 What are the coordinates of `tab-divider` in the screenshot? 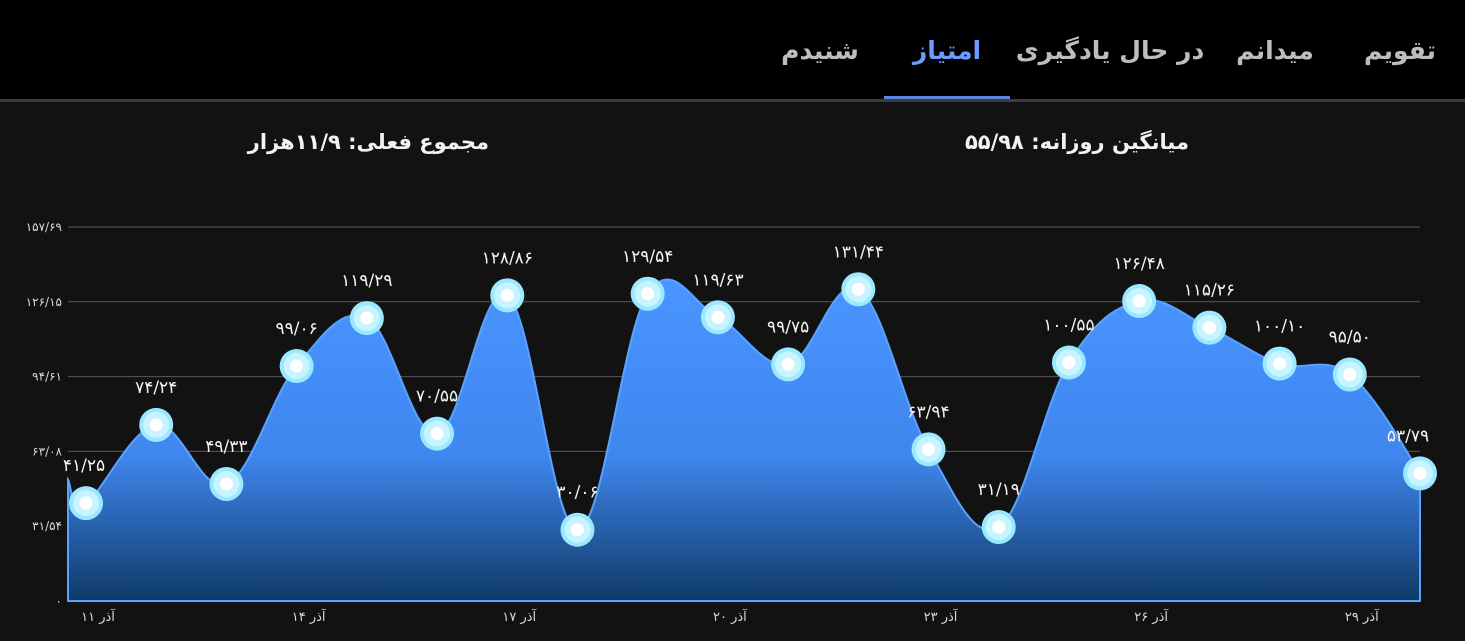 It's located at (732, 100).